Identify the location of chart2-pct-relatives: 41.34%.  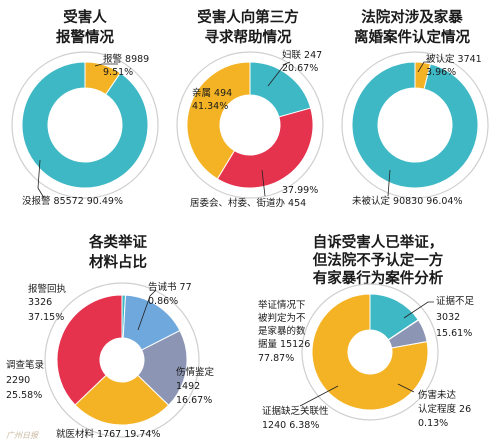
(210, 106).